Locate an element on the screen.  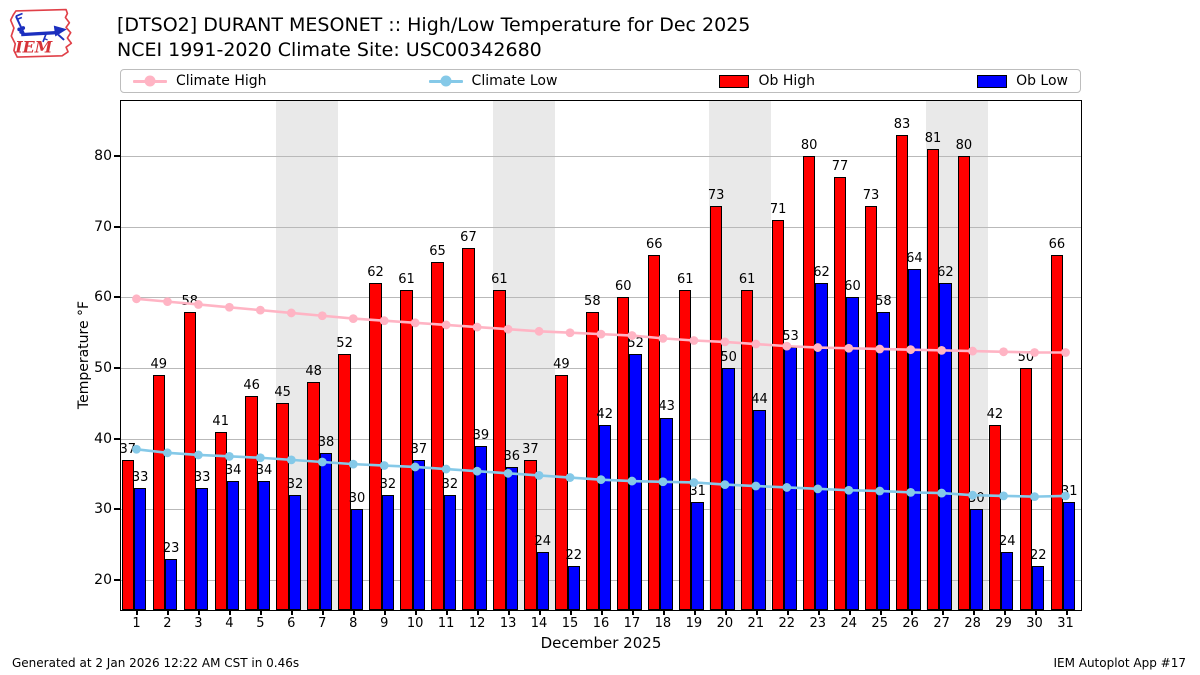
legend-item-climate-high: Climate High is located at coordinates (200, 81).